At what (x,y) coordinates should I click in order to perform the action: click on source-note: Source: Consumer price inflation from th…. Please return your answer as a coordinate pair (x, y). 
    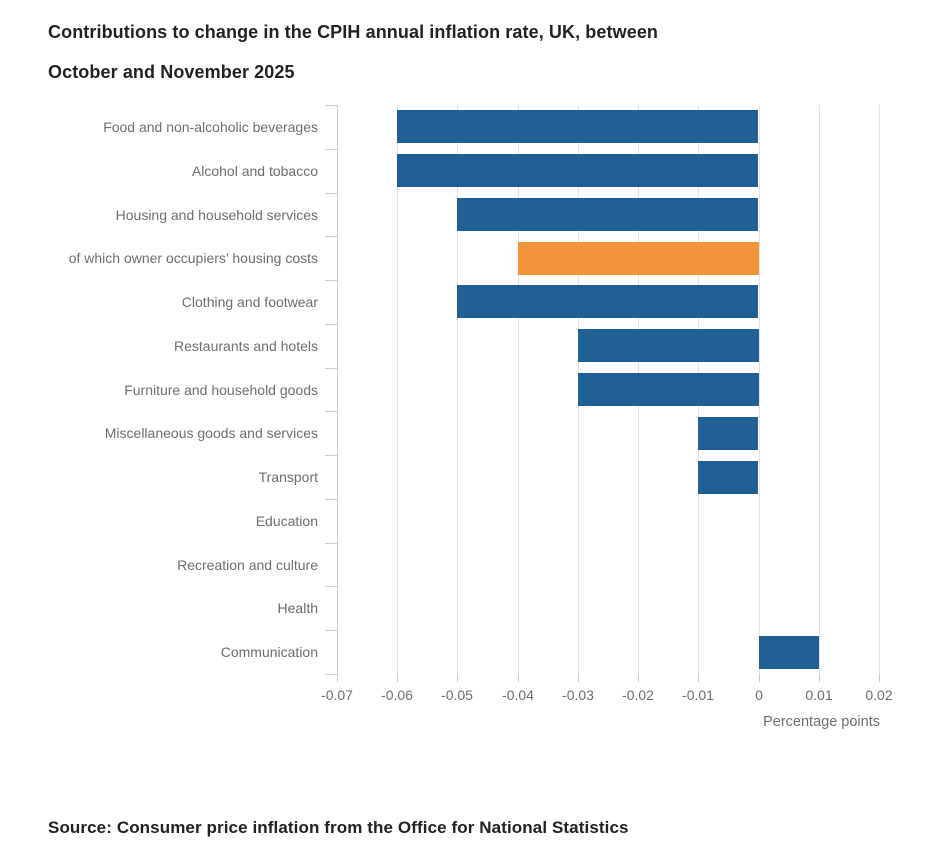
    Looking at the image, I should click on (338, 827).